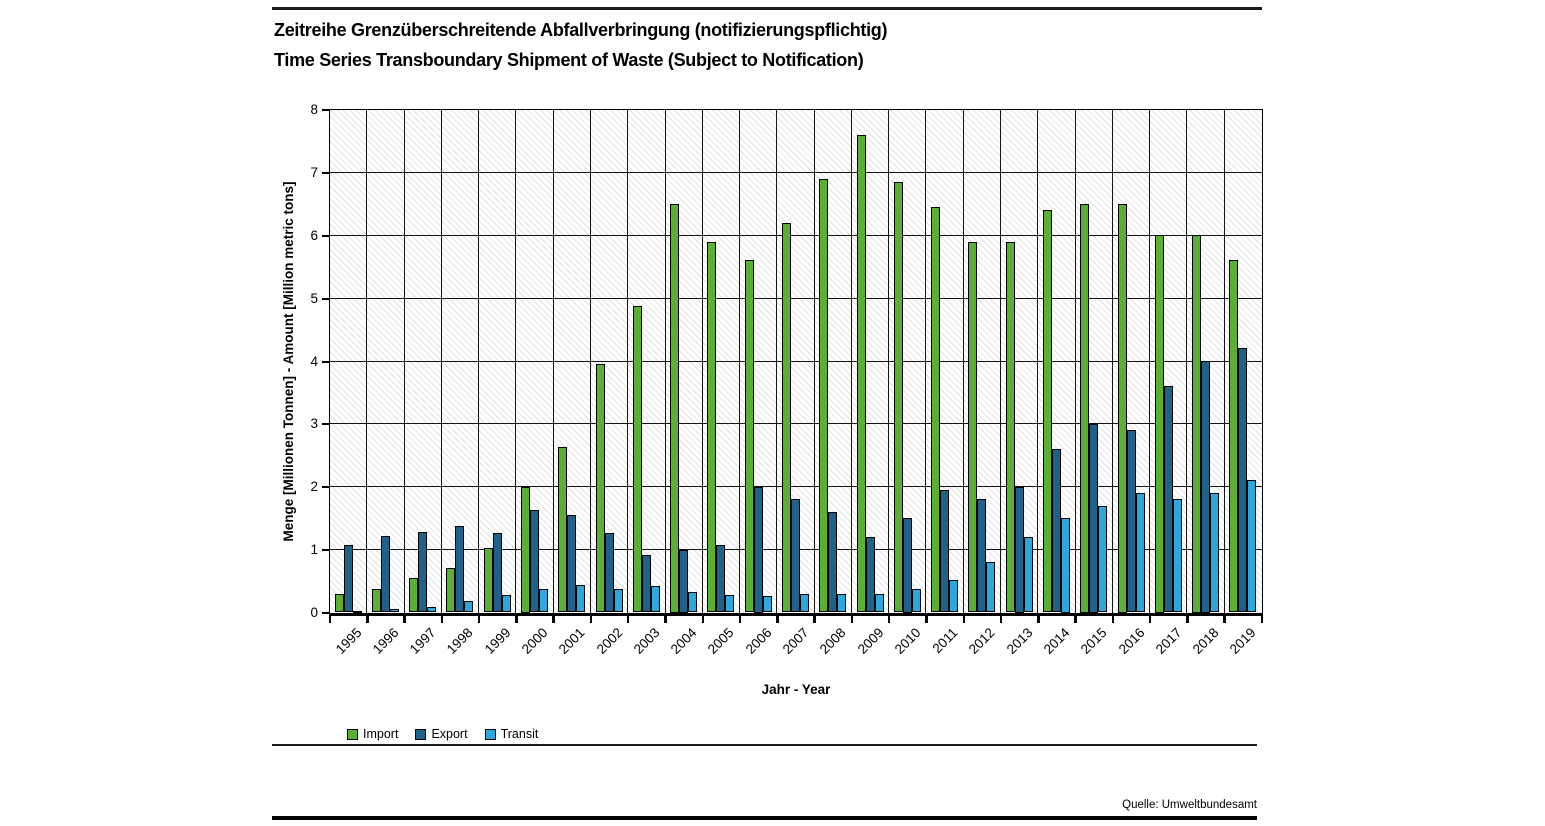 The height and width of the screenshot is (826, 1545). Describe the element at coordinates (1205, 641) in the screenshot. I see `x-tick-label-2018: 2018` at that location.